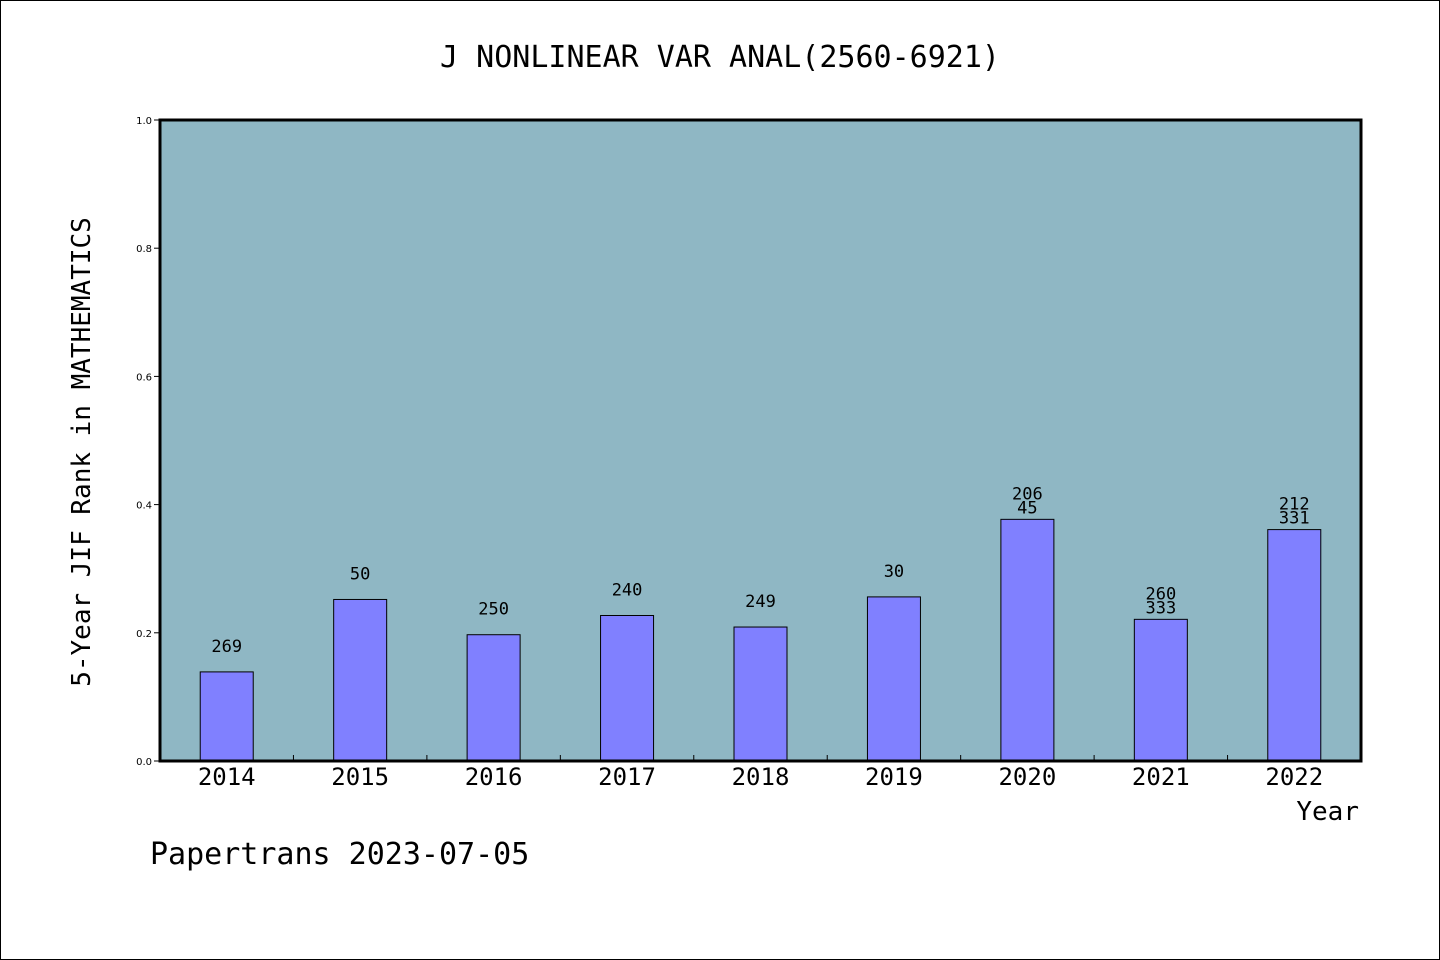 This screenshot has height=960, width=1440. I want to click on x-axis: 2014 2015 2016 2017 2018 2019 2020 2021 2022, so click(760, 773).